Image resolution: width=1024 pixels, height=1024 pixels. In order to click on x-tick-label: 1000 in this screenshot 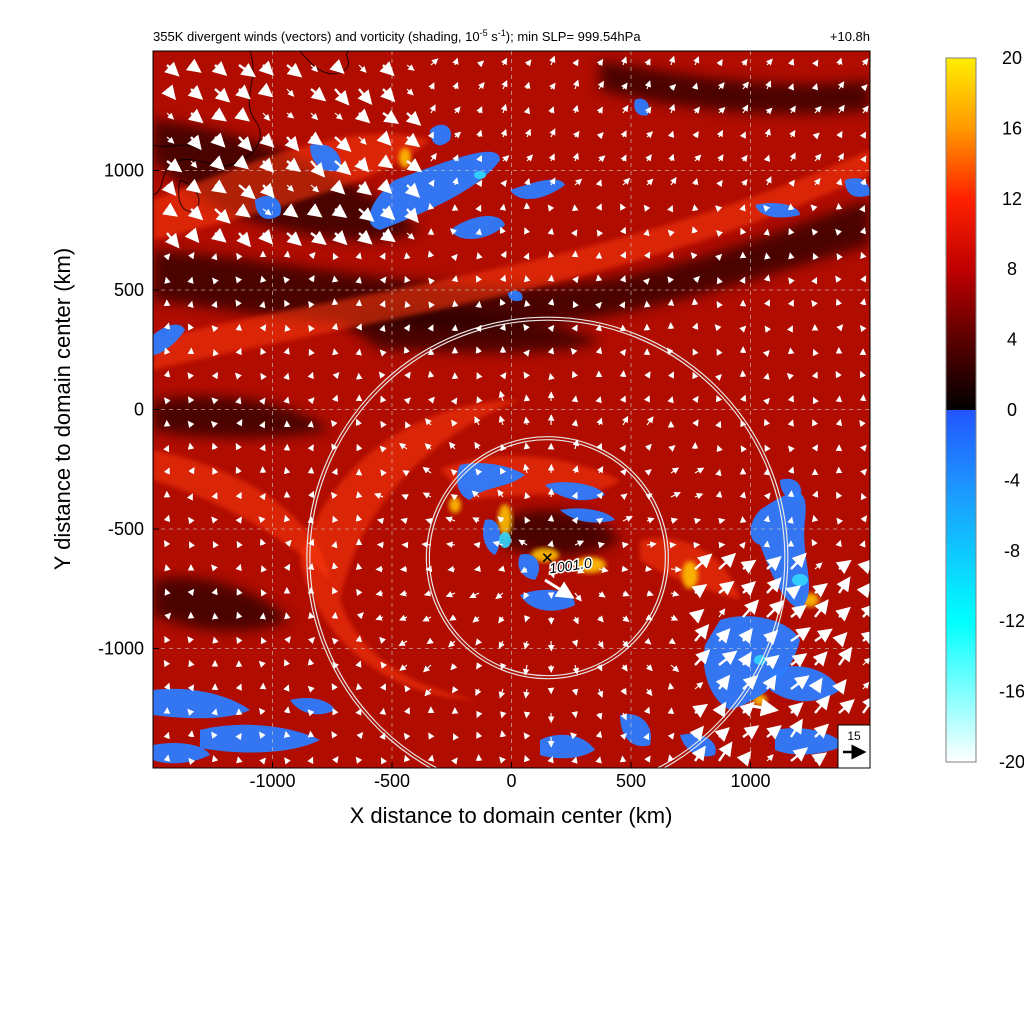, I will do `click(750, 781)`.